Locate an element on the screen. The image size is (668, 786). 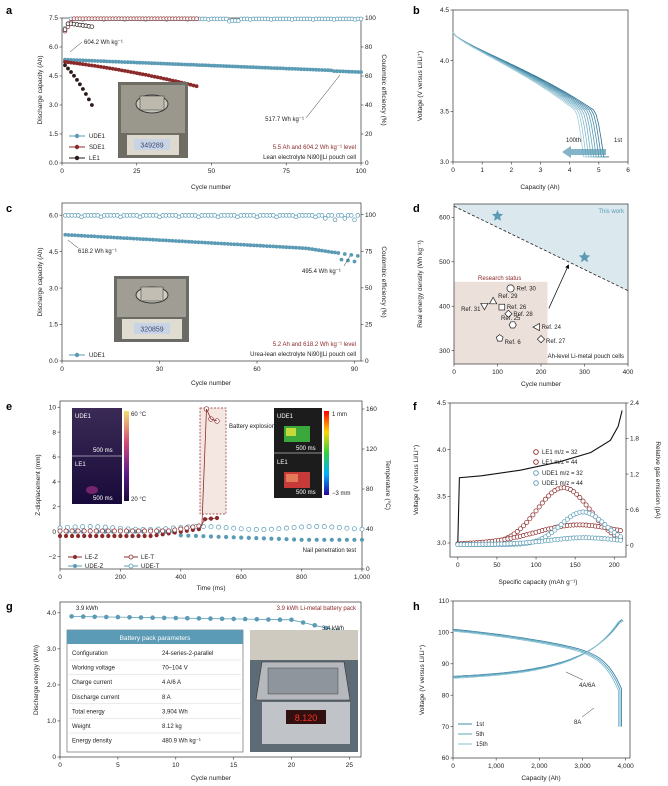
panel-e-explosion-box is located at coordinates (213, 461).